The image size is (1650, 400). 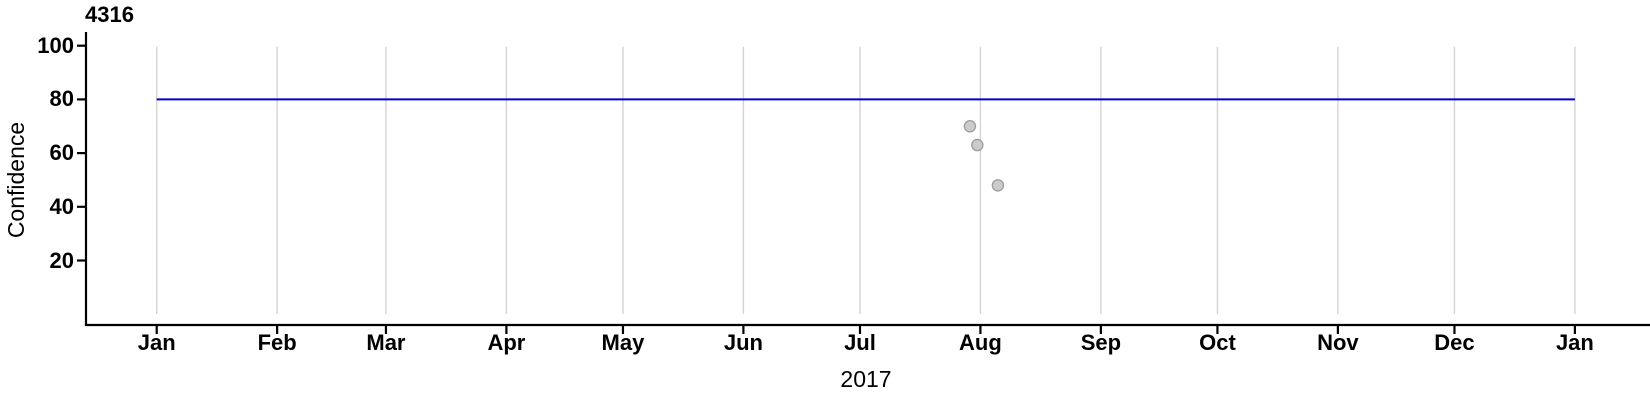 What do you see at coordinates (1454, 342) in the screenshot?
I see `x-tick-label: Dec` at bounding box center [1454, 342].